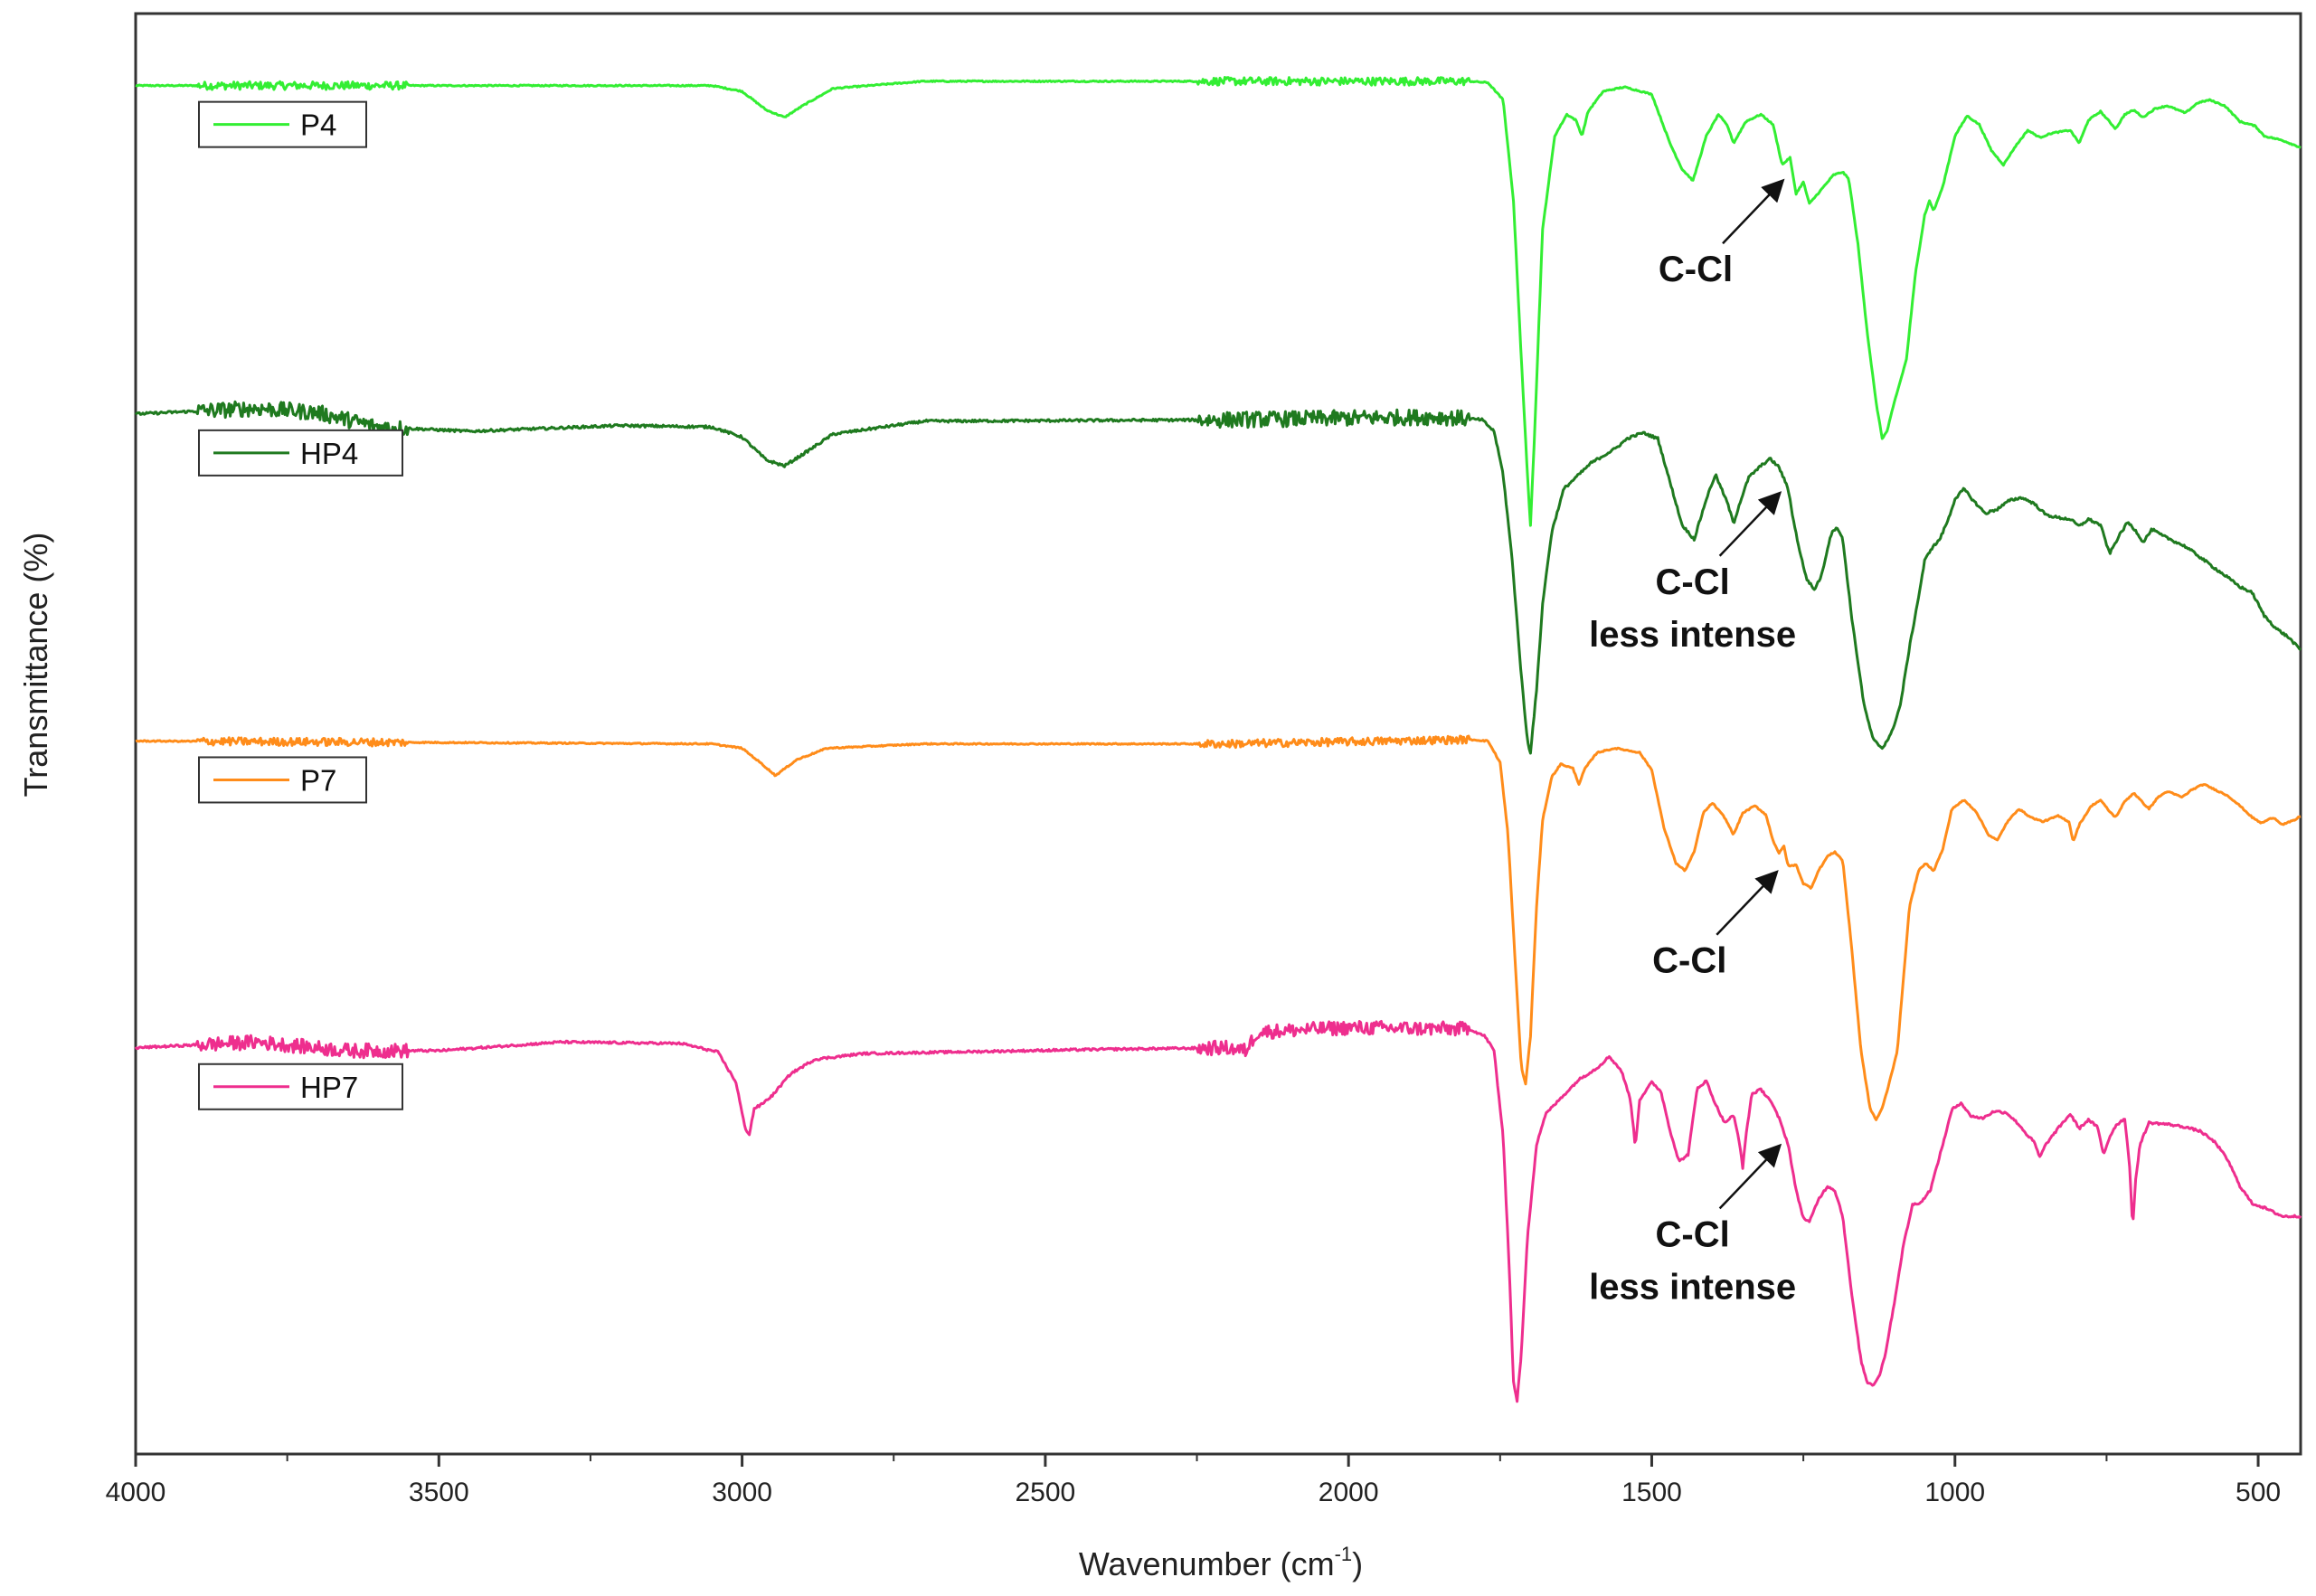  I want to click on annotations: C-Cl C-Cl less intense C-Cl C-Cl less intense, so click(1692, 743).